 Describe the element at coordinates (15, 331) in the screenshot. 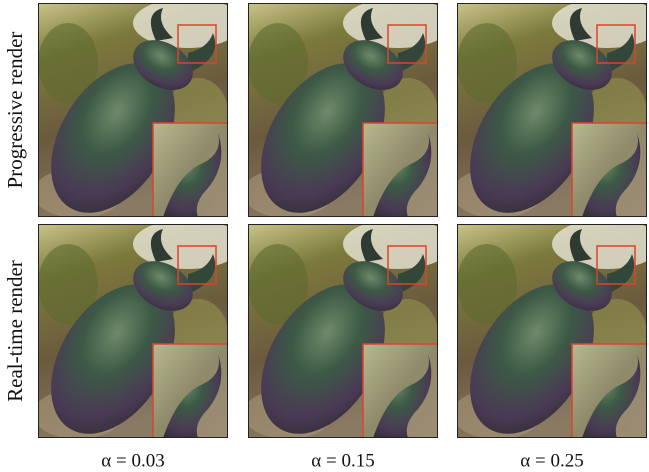

I see `row-label: Real-time render` at that location.